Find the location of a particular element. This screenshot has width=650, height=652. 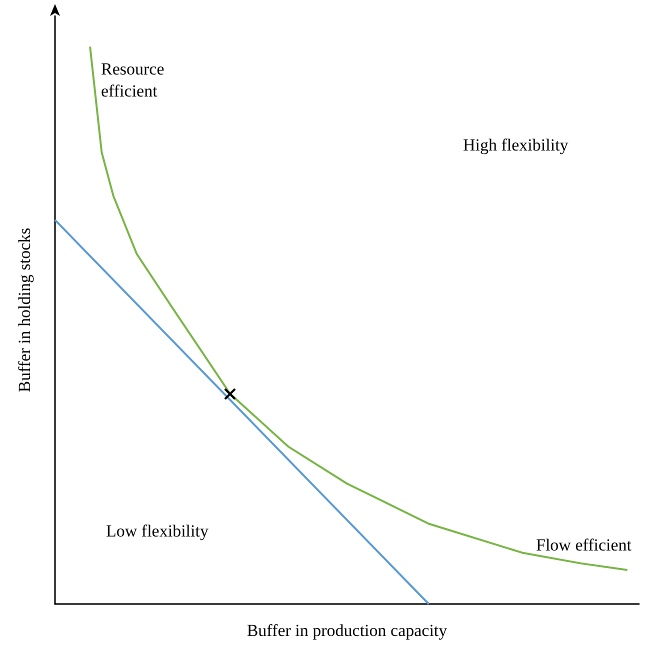

annotation: High flexibility is located at coordinates (516, 145).